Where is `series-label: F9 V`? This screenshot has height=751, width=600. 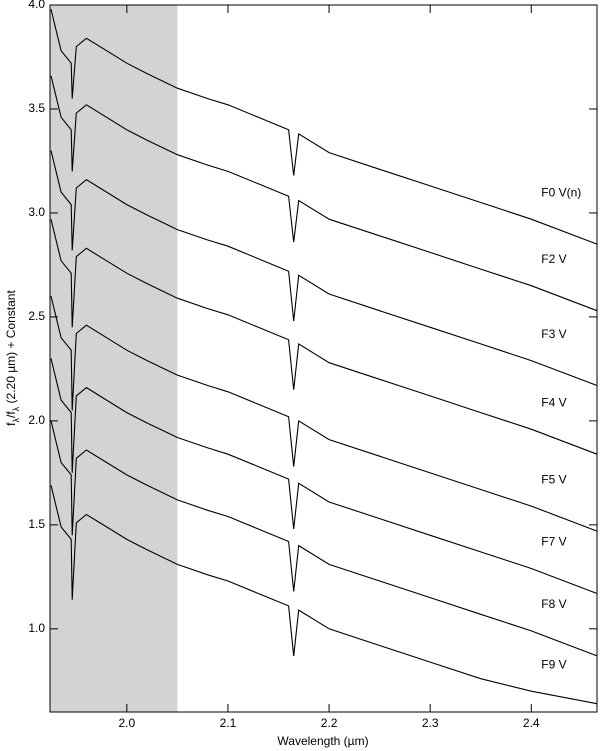
series-label: F9 V is located at coordinates (553, 664).